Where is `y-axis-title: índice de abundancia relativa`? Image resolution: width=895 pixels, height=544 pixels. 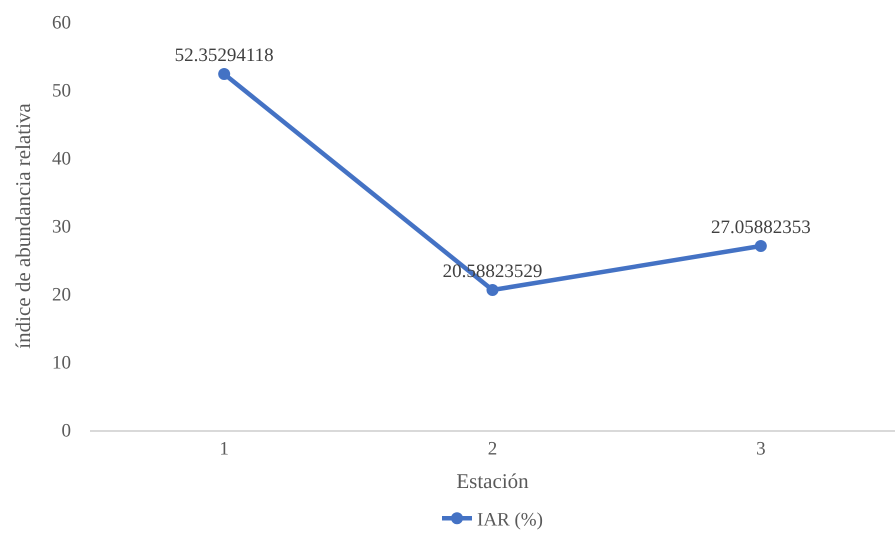 y-axis-title: índice de abundancia relativa is located at coordinates (23, 225).